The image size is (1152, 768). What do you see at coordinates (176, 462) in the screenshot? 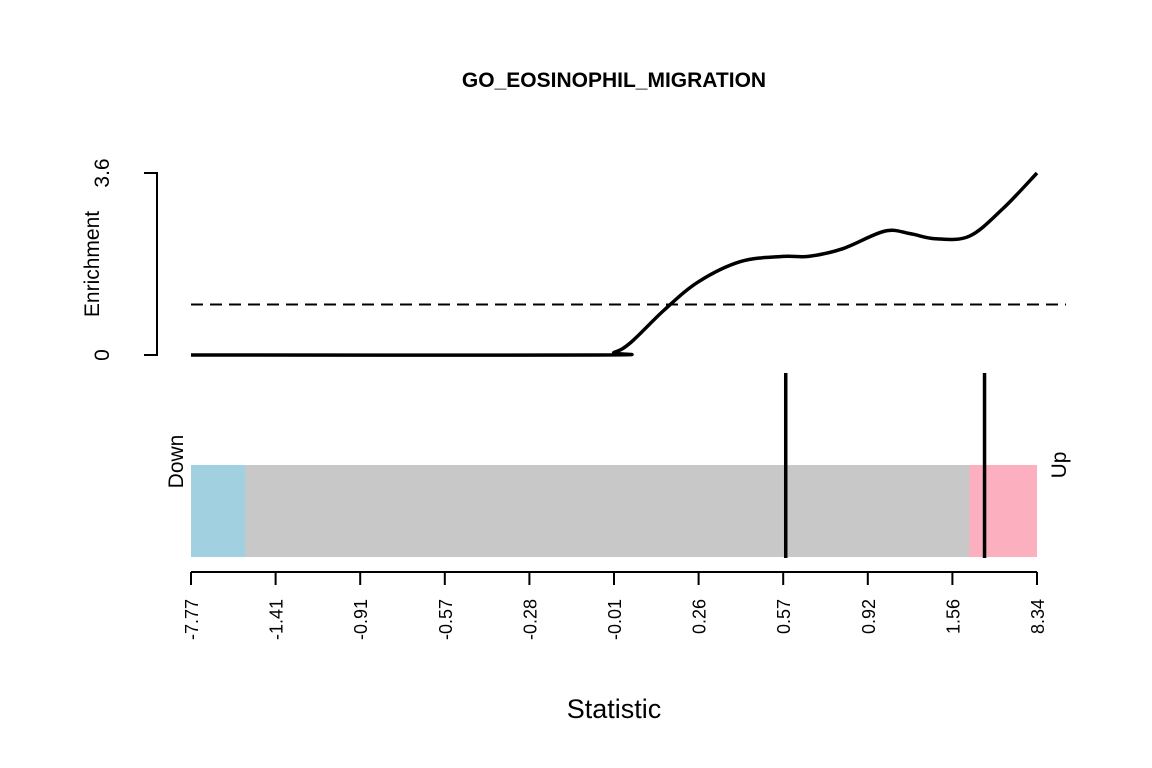
I see `down-label: Down` at bounding box center [176, 462].